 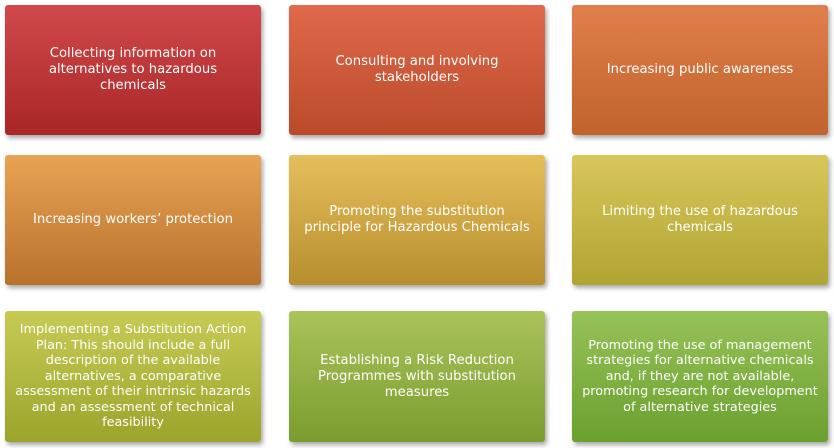 I want to click on box-consulting-stakeholders: Consulting and involving stakeholders, so click(x=417, y=70).